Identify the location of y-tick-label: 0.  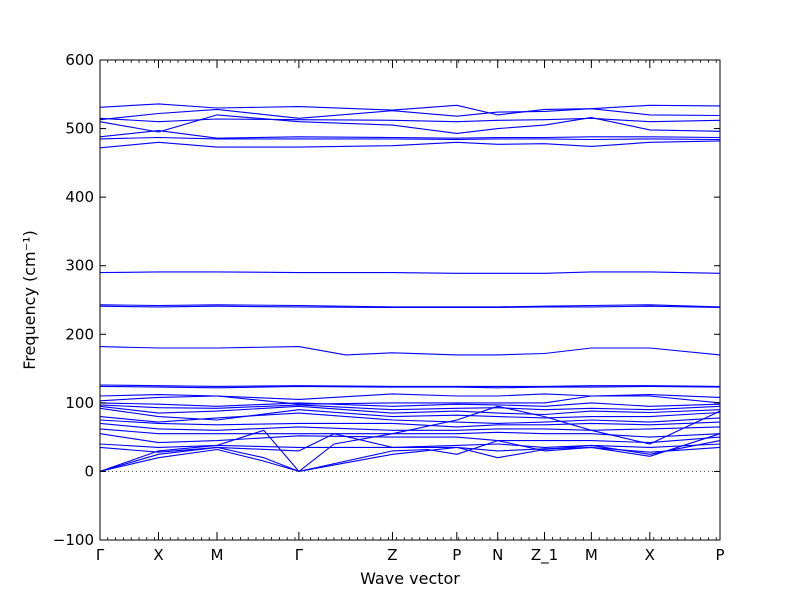
(89, 471).